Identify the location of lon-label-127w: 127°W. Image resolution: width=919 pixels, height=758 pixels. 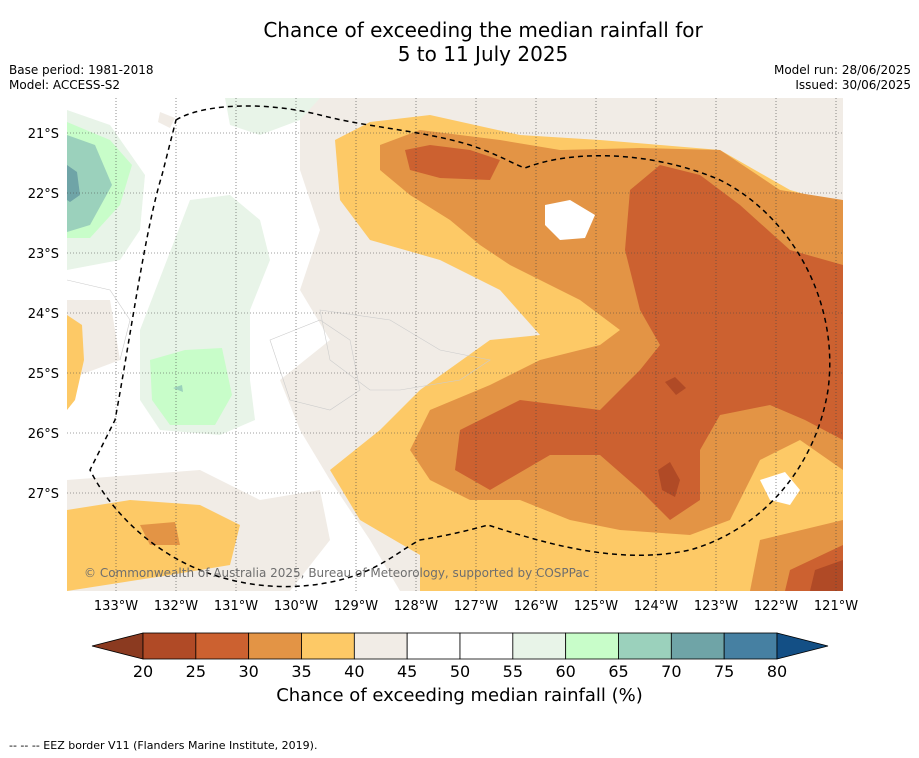
(476, 606).